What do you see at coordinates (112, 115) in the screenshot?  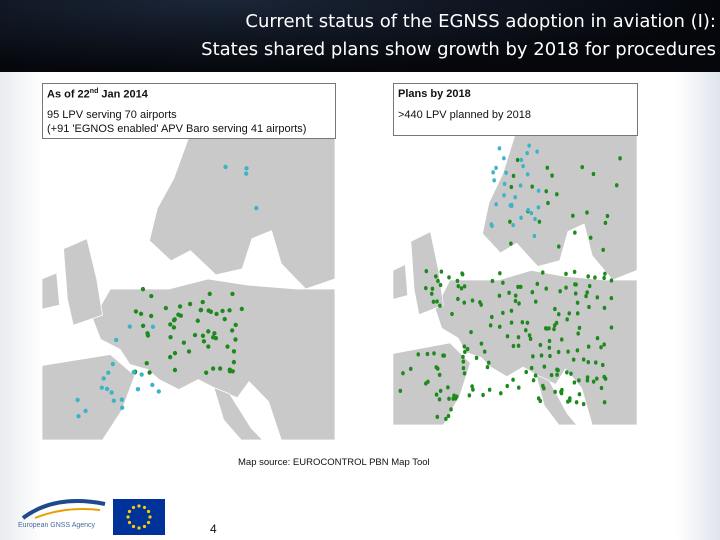 I see `info-line: 95 LPV serving 70 airports` at bounding box center [112, 115].